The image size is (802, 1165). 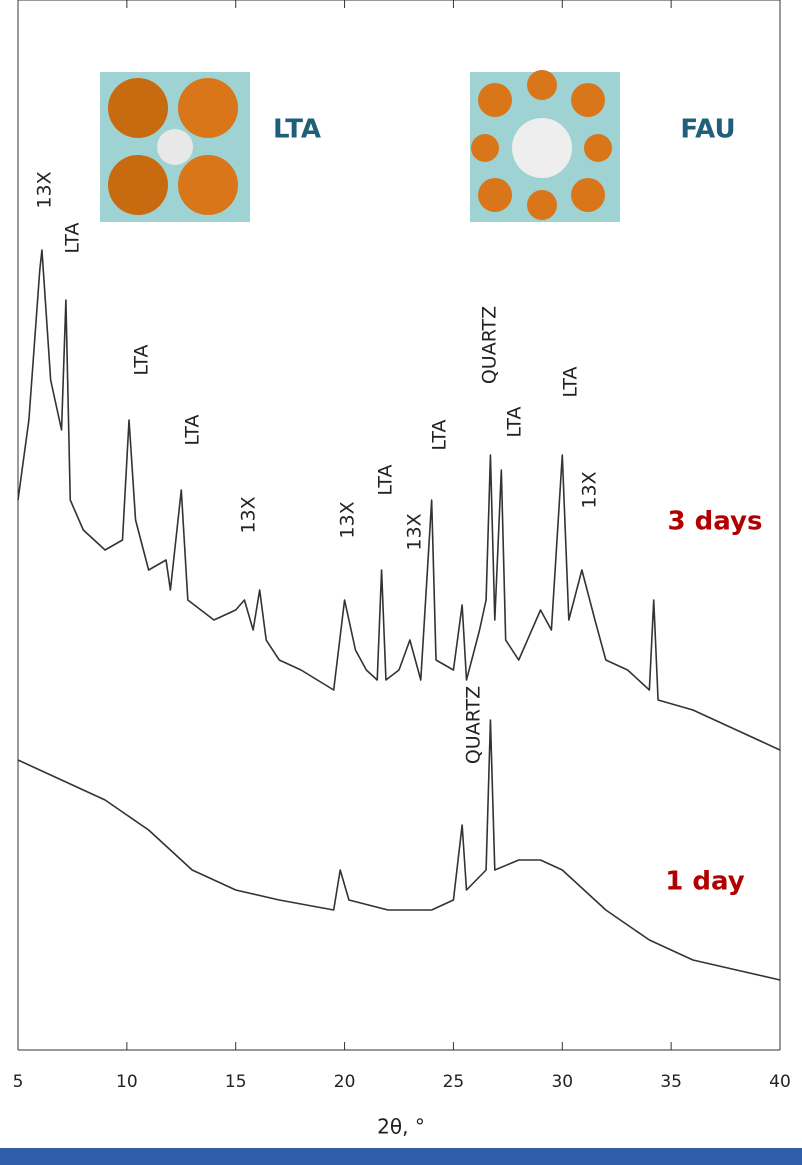 I want to click on series-label: 1 day, so click(x=704, y=882).